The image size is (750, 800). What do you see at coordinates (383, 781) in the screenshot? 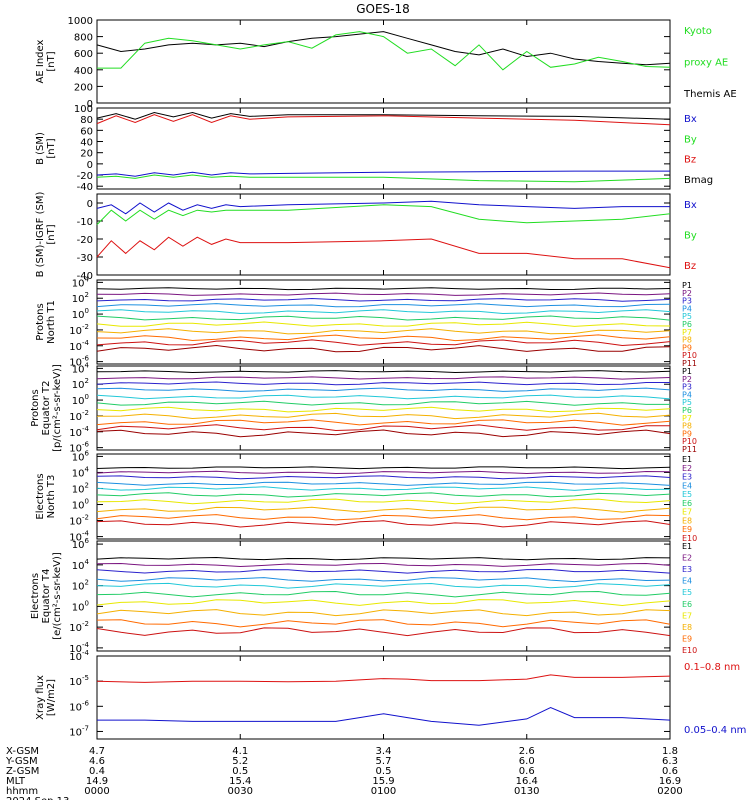
I see `footer-value: 15.9` at bounding box center [383, 781].